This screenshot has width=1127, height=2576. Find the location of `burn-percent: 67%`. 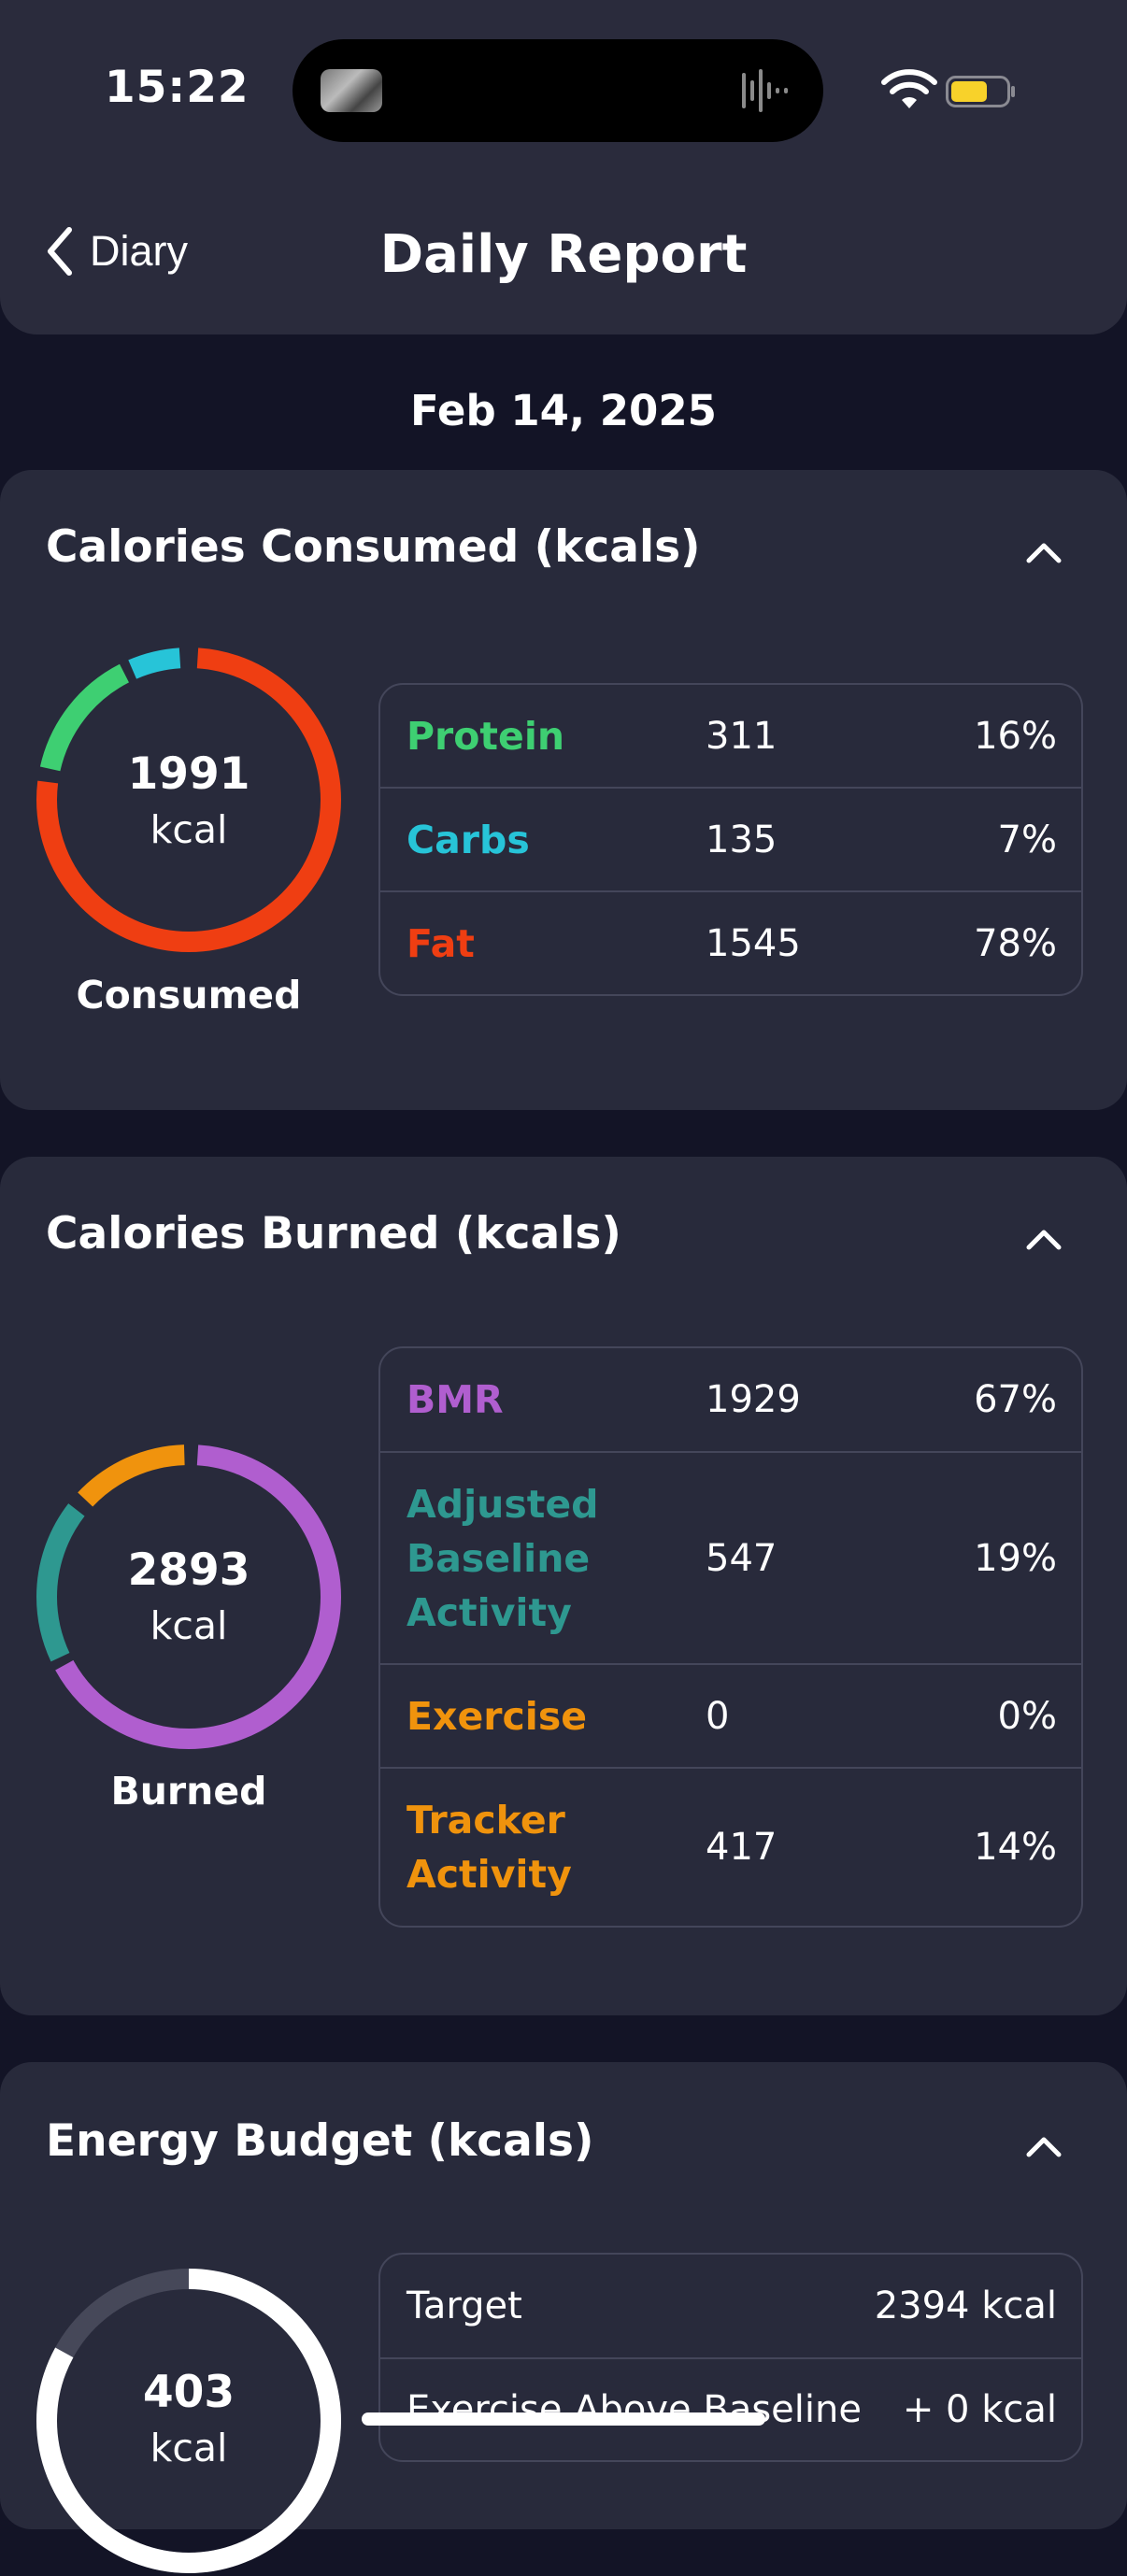

burn-percent: 67% is located at coordinates (1015, 1400).